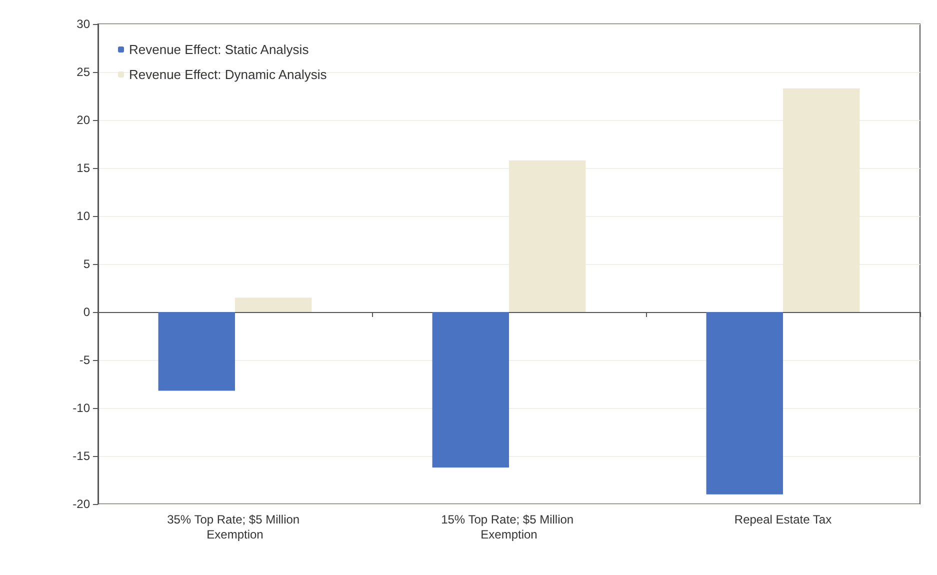  Describe the element at coordinates (83, 72) in the screenshot. I see `y-tick-label: 25` at that location.